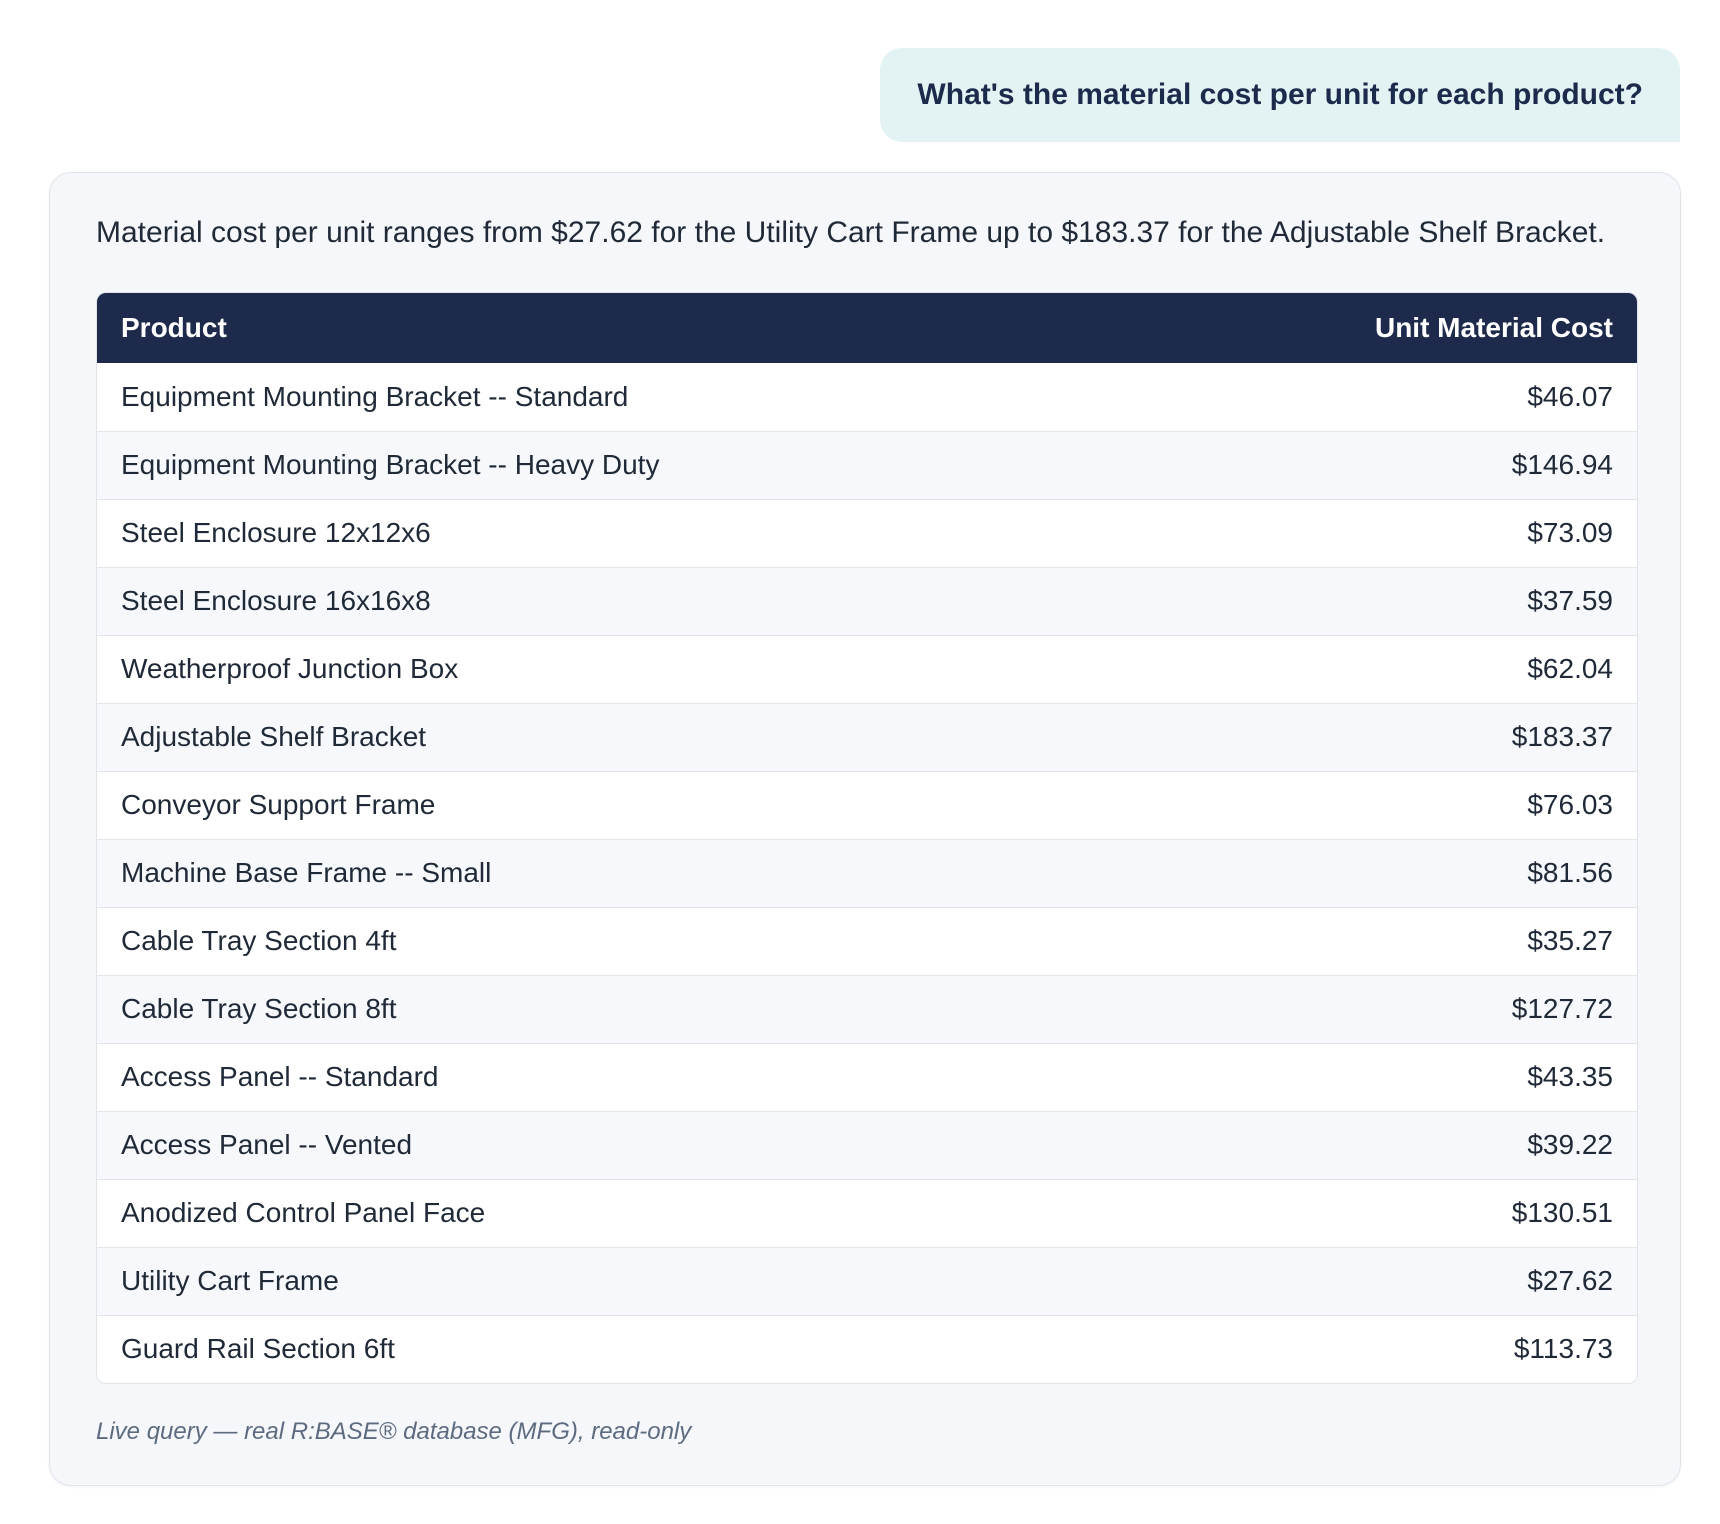 This screenshot has height=1524, width=1720. I want to click on unit-material-cost-cell: $183.37, so click(1562, 736).